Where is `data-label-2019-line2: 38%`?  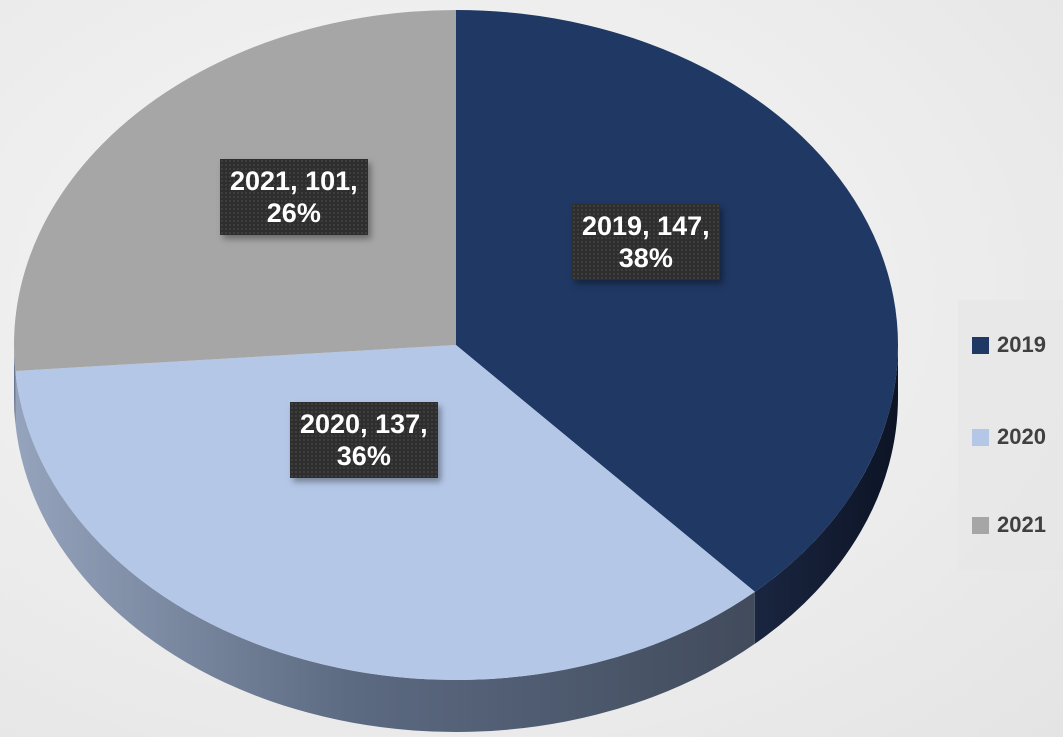 data-label-2019-line2: 38% is located at coordinates (645, 258).